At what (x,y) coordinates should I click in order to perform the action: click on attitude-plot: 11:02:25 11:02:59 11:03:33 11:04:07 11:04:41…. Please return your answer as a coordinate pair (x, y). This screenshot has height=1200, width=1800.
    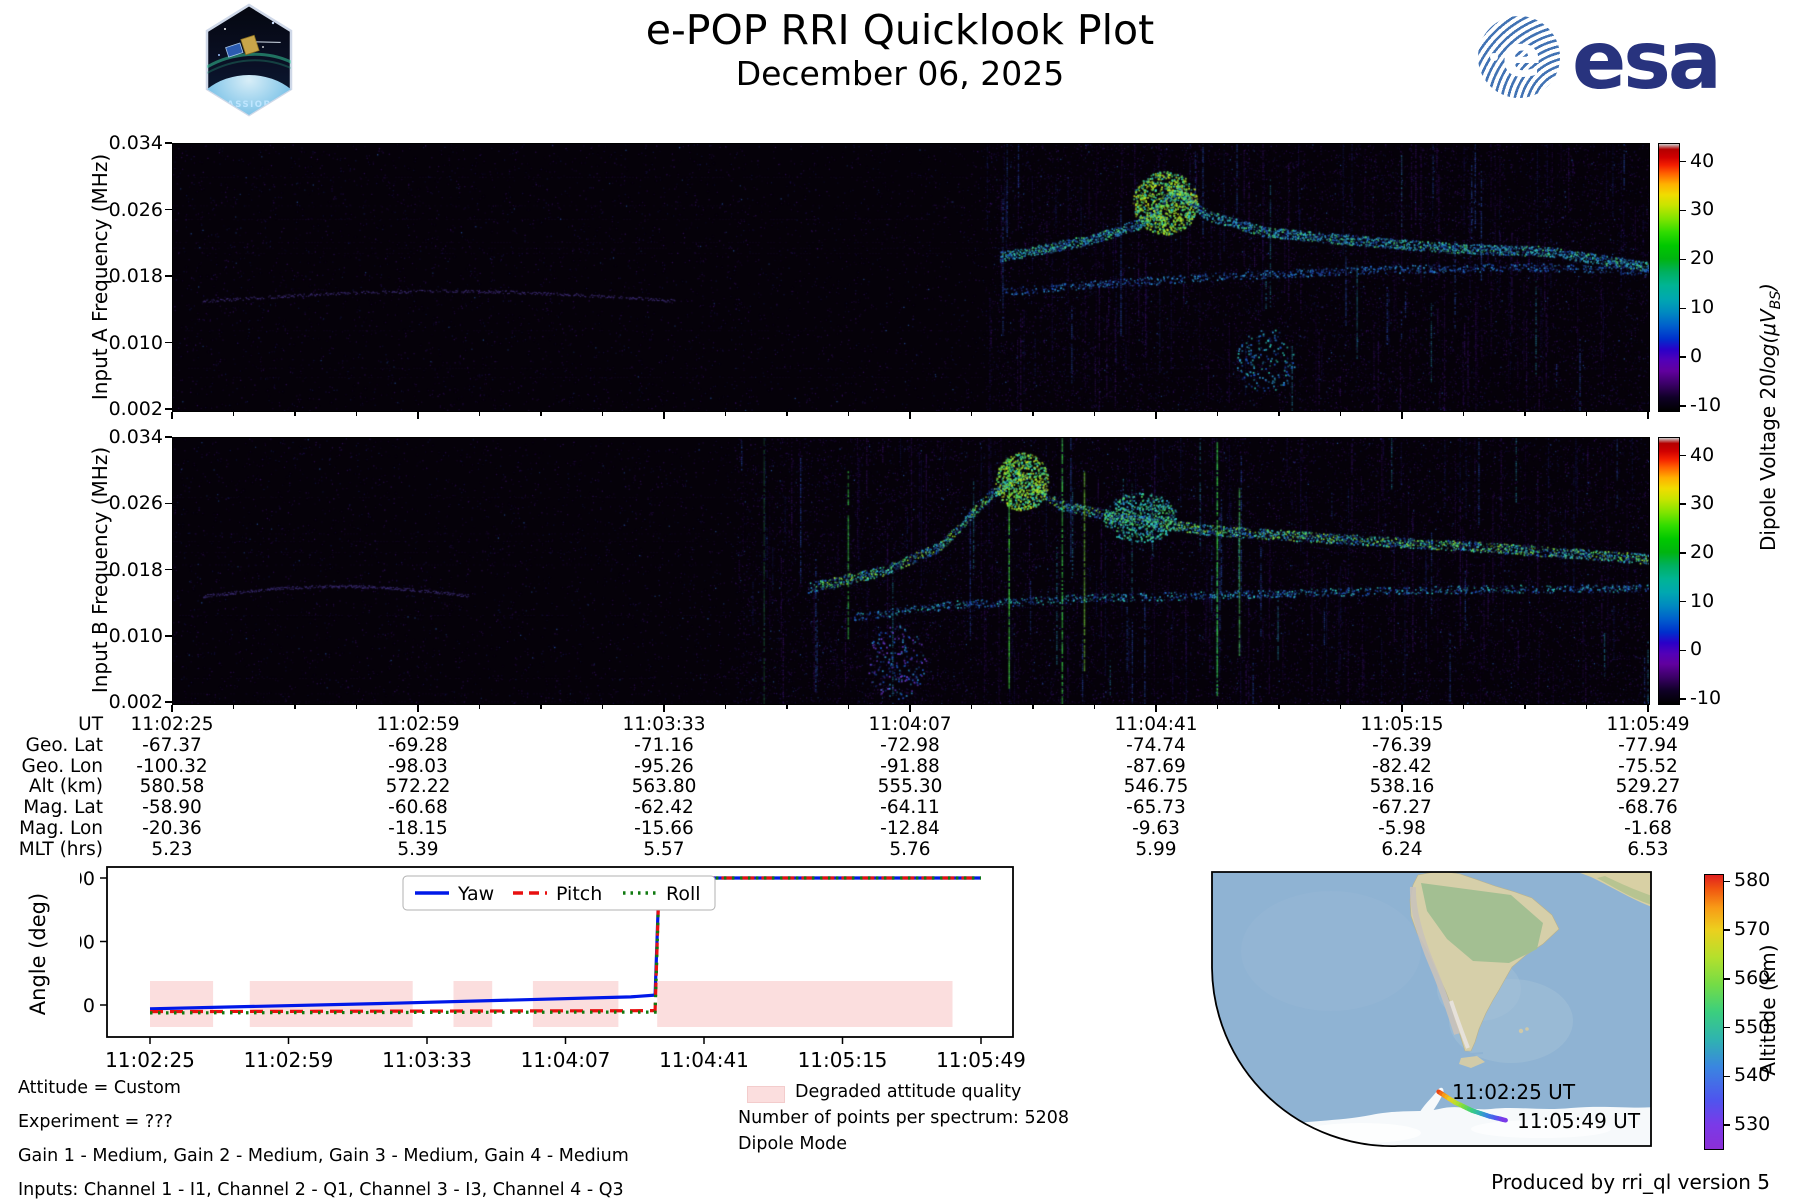
    Looking at the image, I should click on (553, 969).